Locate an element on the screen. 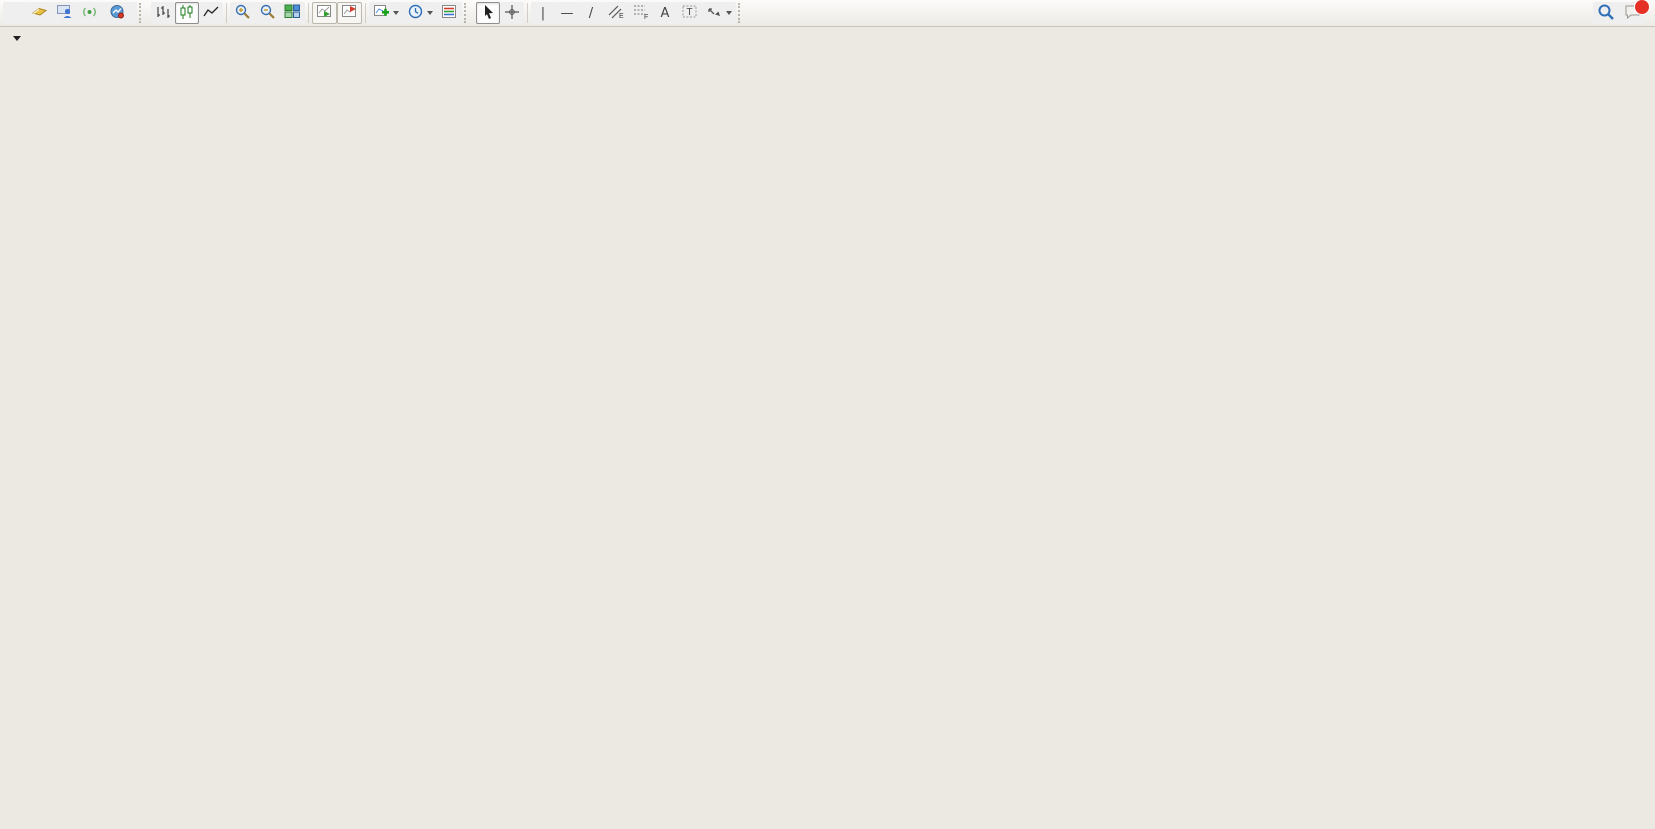  tile-windows-button is located at coordinates (292, 13).